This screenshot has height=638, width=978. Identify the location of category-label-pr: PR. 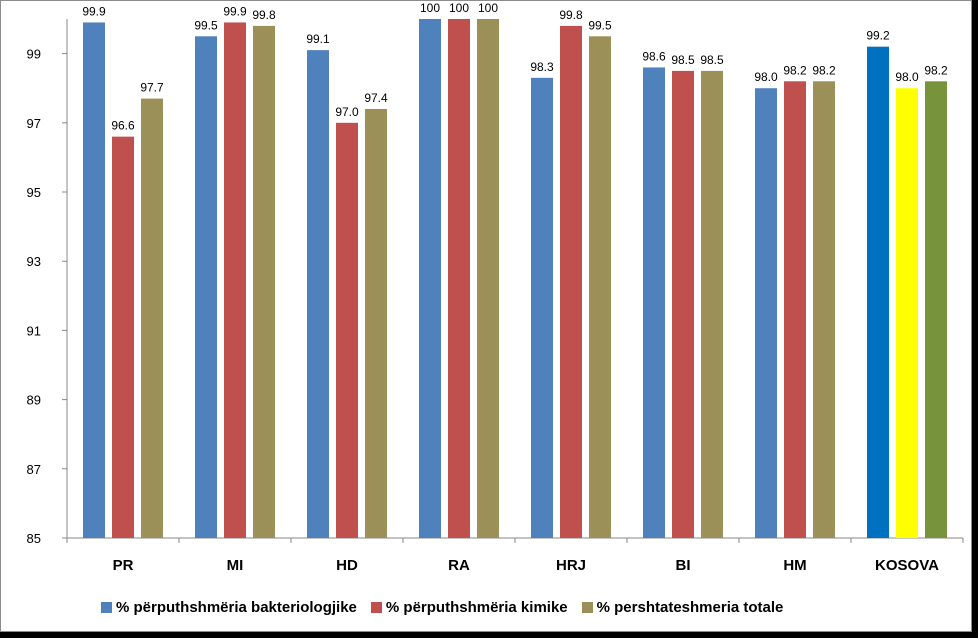
(123, 565).